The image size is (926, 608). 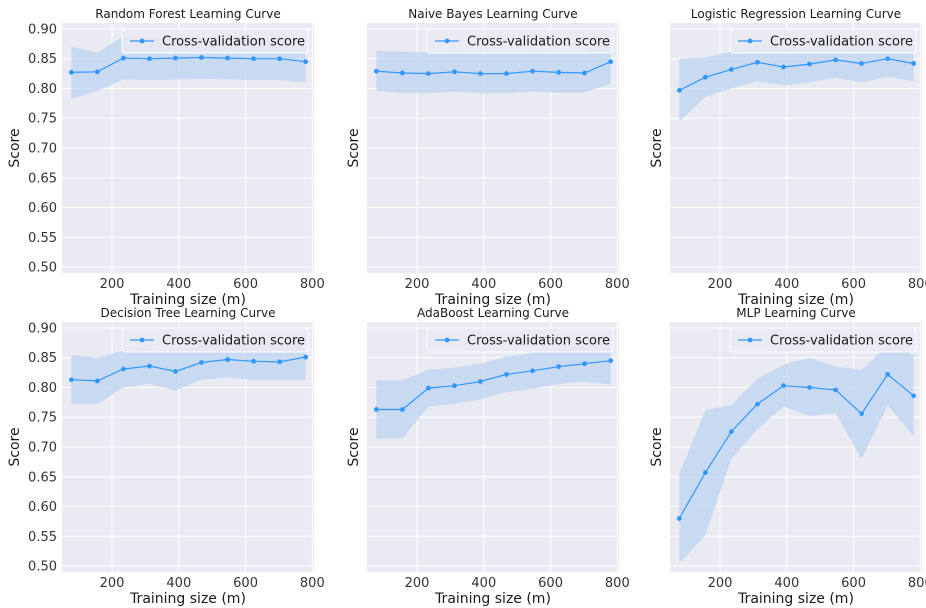 I want to click on chart-title: Logistic Regression Learning Curve, so click(x=796, y=14).